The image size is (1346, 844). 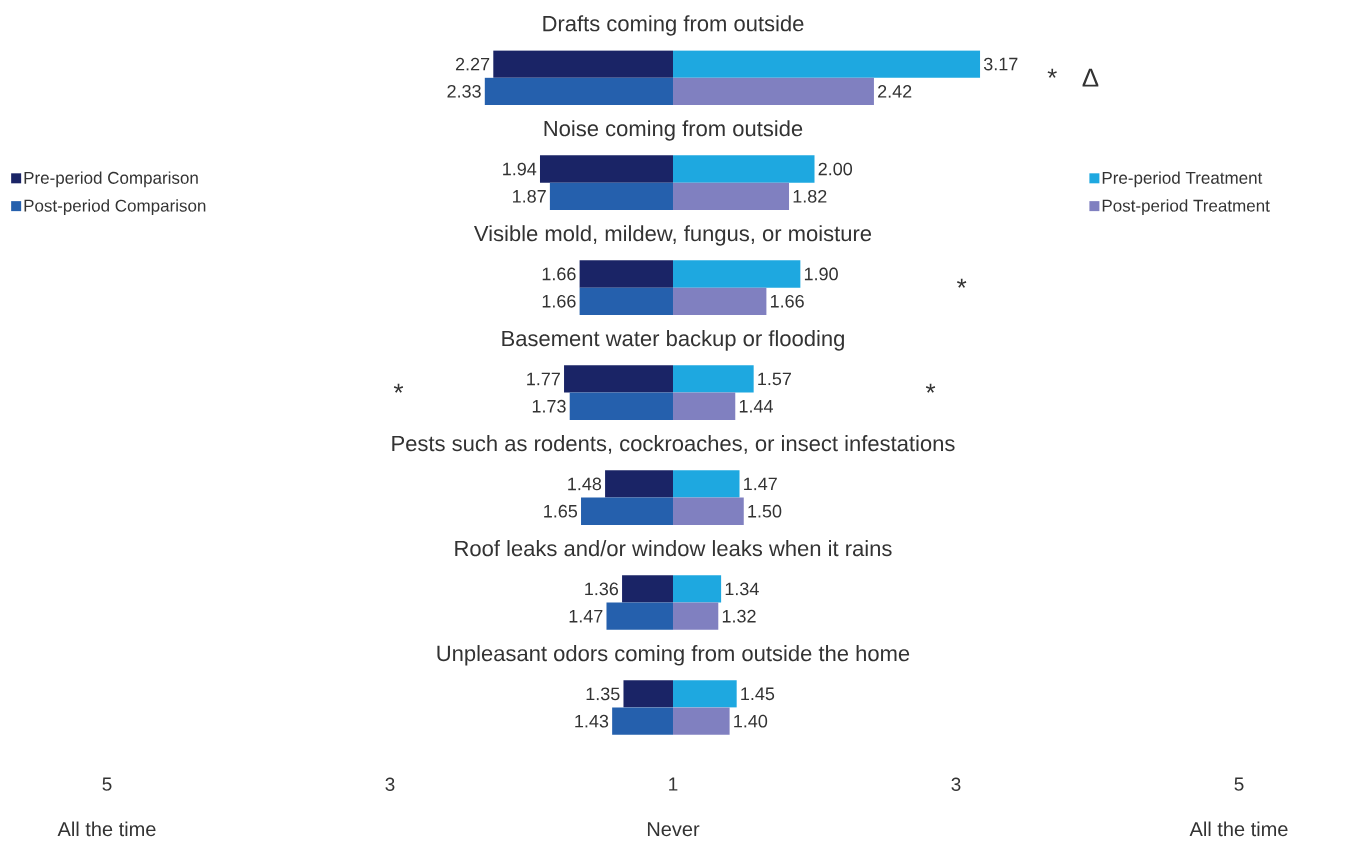 What do you see at coordinates (821, 274) in the screenshot?
I see `data-label: 1.90` at bounding box center [821, 274].